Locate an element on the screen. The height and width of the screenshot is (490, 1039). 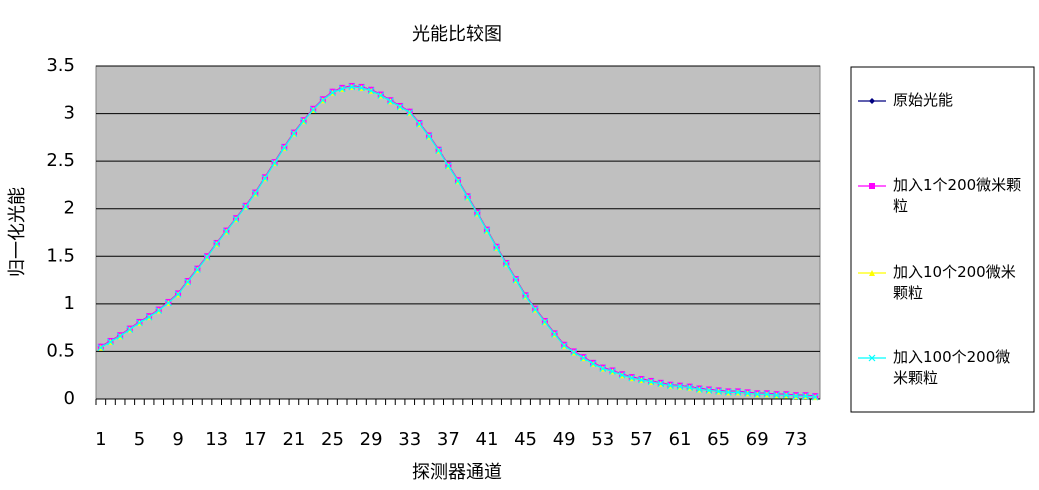
x-tick-label: 21 is located at coordinates (293, 439).